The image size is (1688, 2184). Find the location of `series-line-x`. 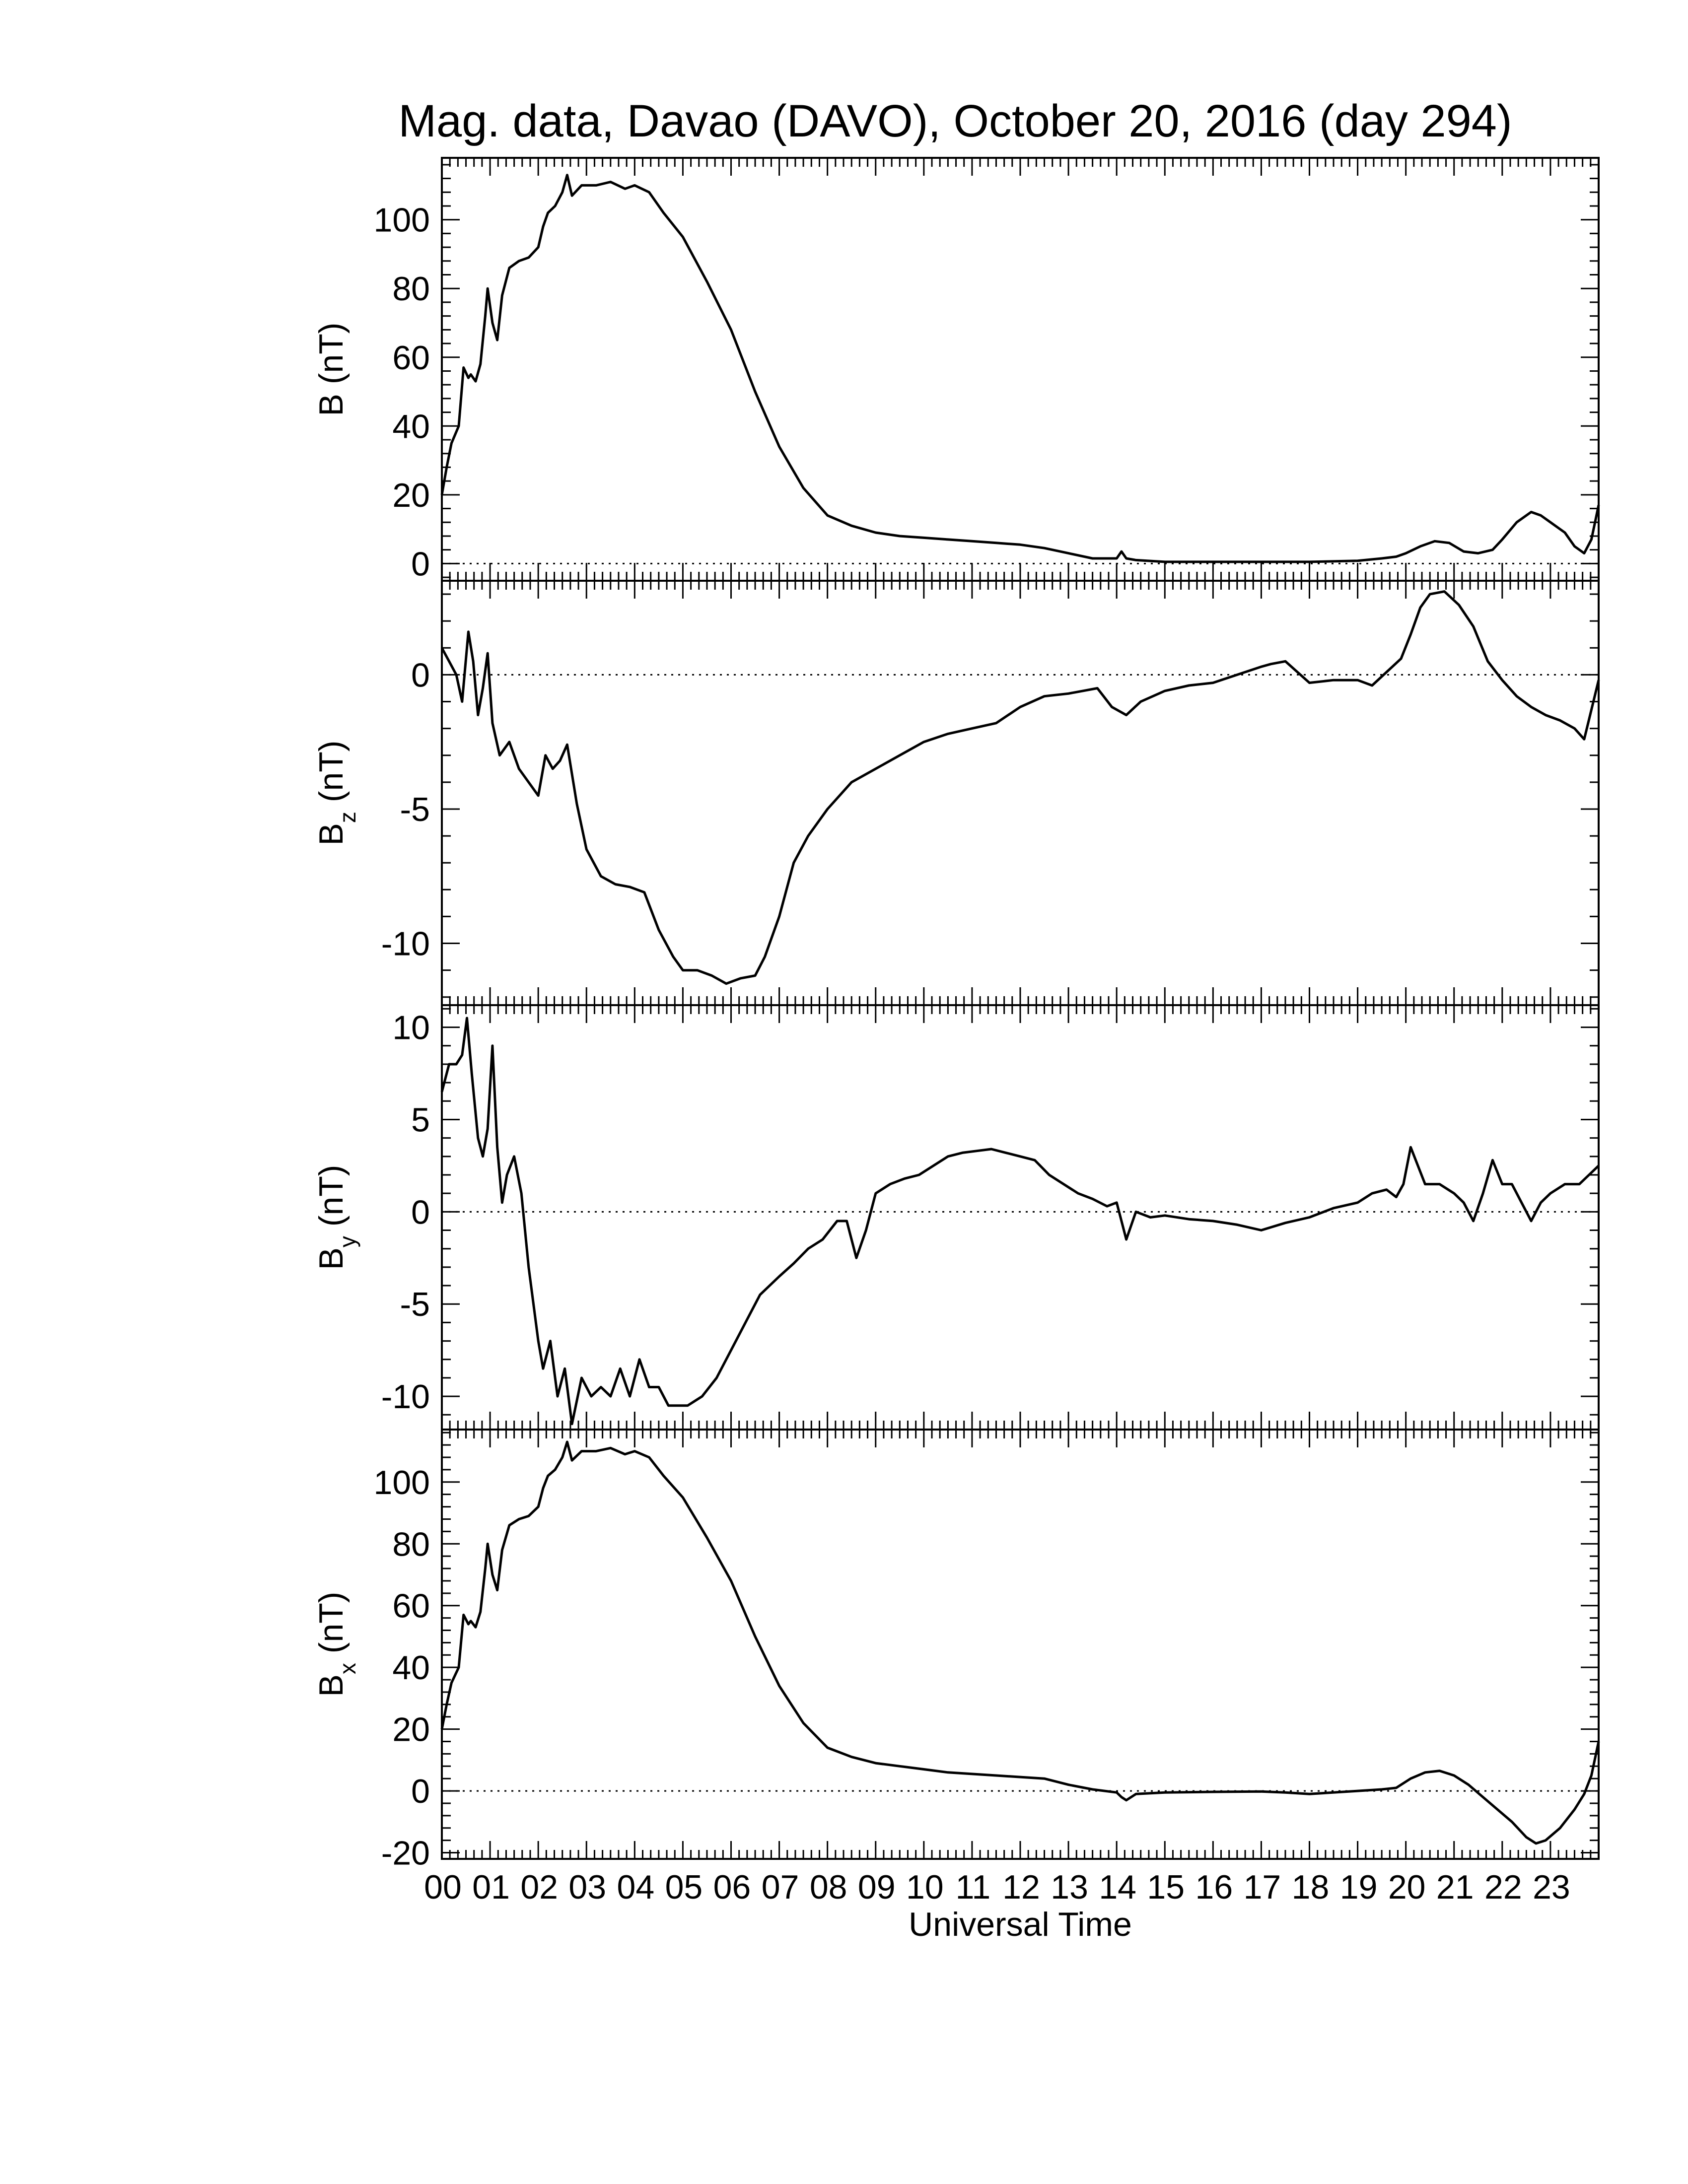

series-line-x is located at coordinates (1020, 1642).